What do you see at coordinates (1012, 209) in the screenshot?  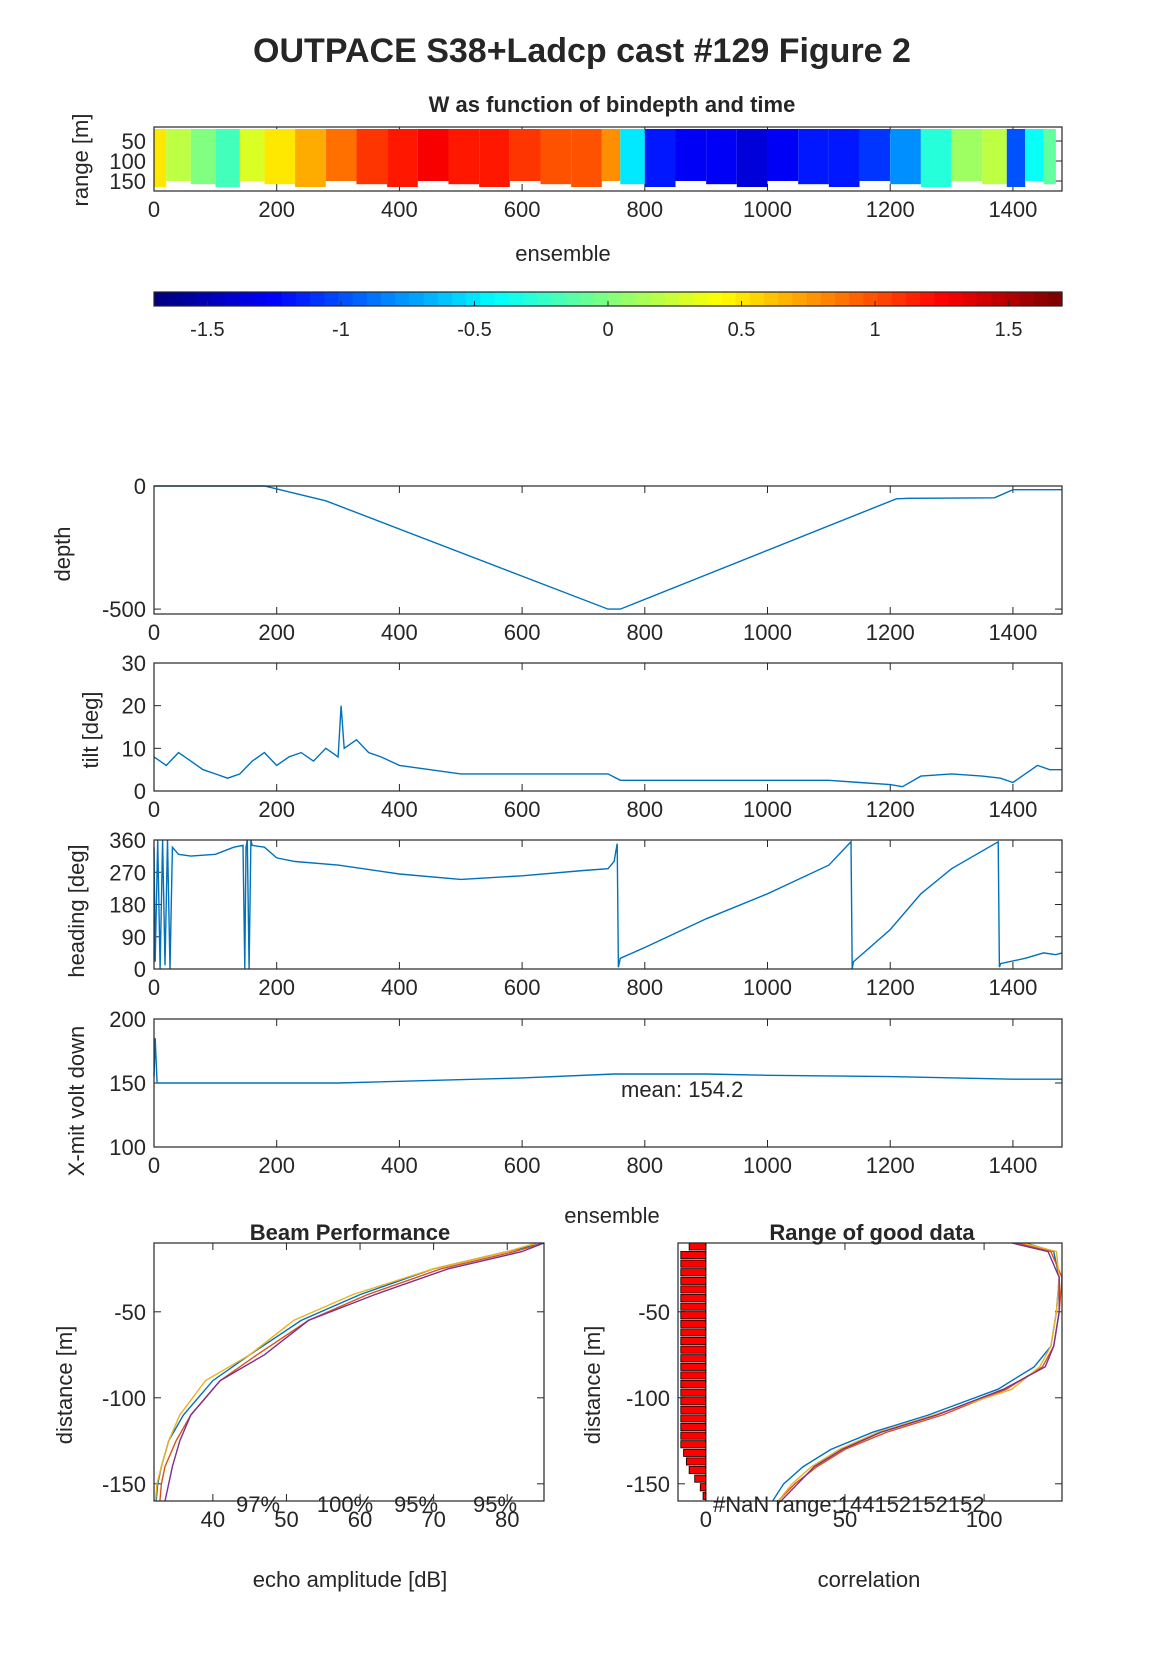 I see `w-xtick-label: 1400` at bounding box center [1012, 209].